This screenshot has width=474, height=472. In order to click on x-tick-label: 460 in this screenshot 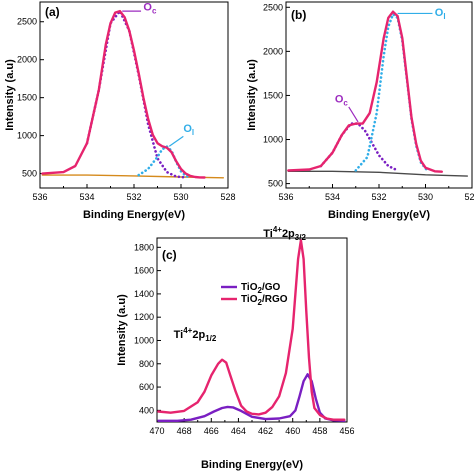, I will do `click(292, 431)`.